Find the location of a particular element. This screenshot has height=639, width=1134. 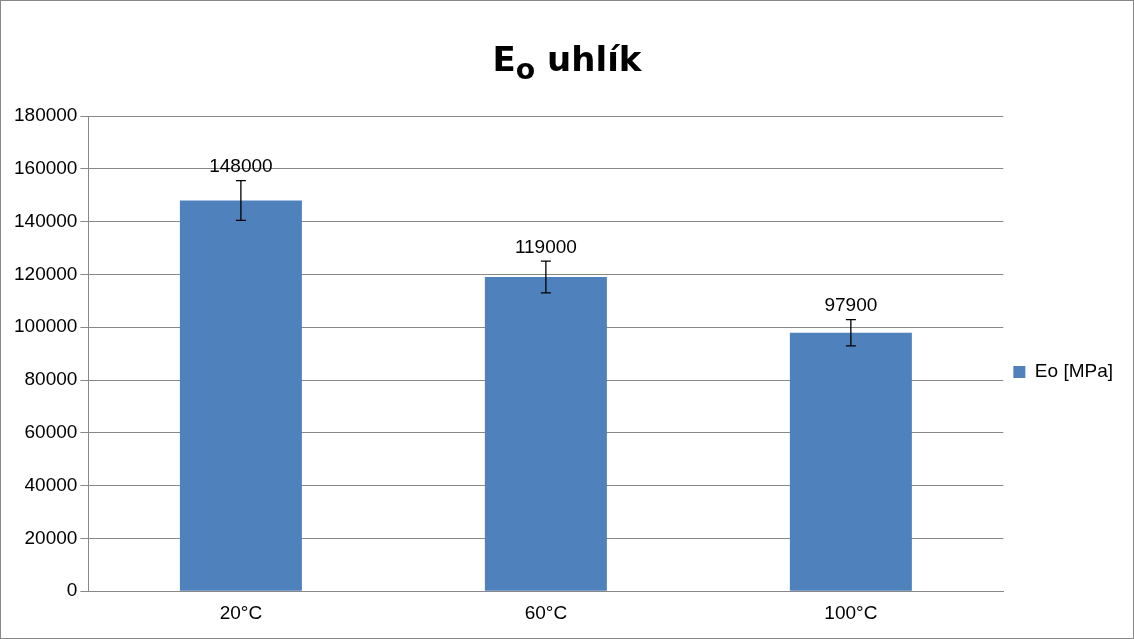

y-tick-label: 140000 is located at coordinates (46, 220).